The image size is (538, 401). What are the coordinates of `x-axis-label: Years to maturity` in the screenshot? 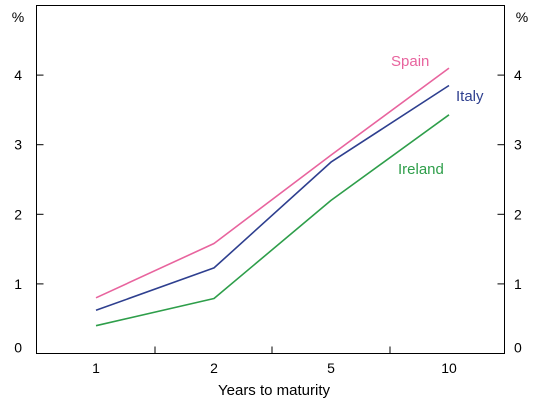 It's located at (274, 390).